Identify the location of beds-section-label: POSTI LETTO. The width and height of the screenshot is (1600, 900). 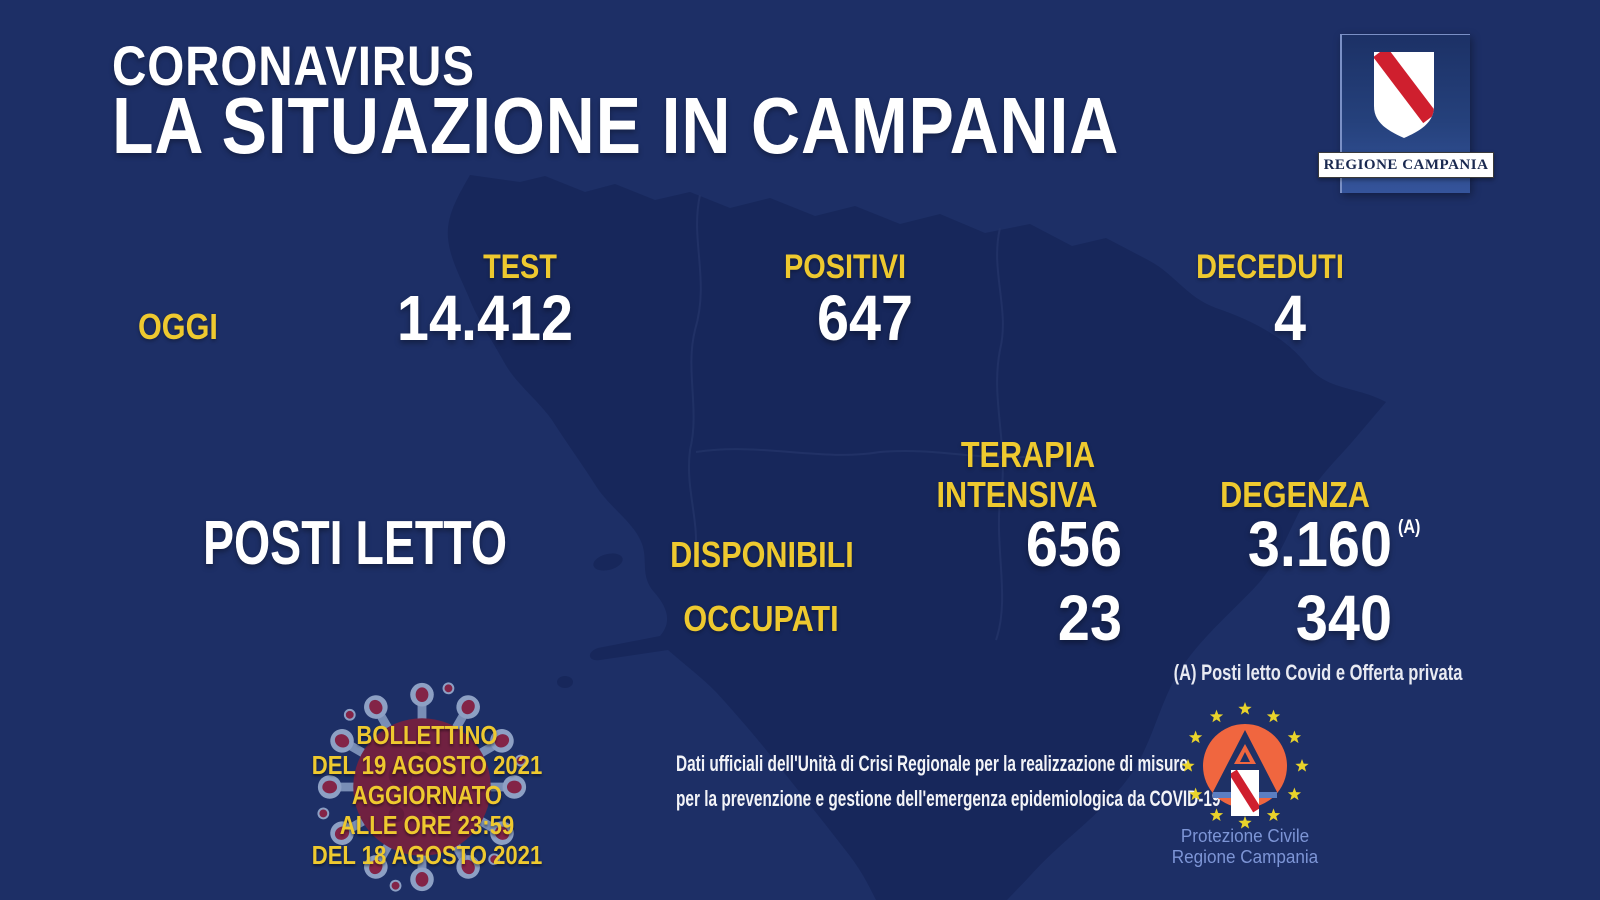
(355, 543).